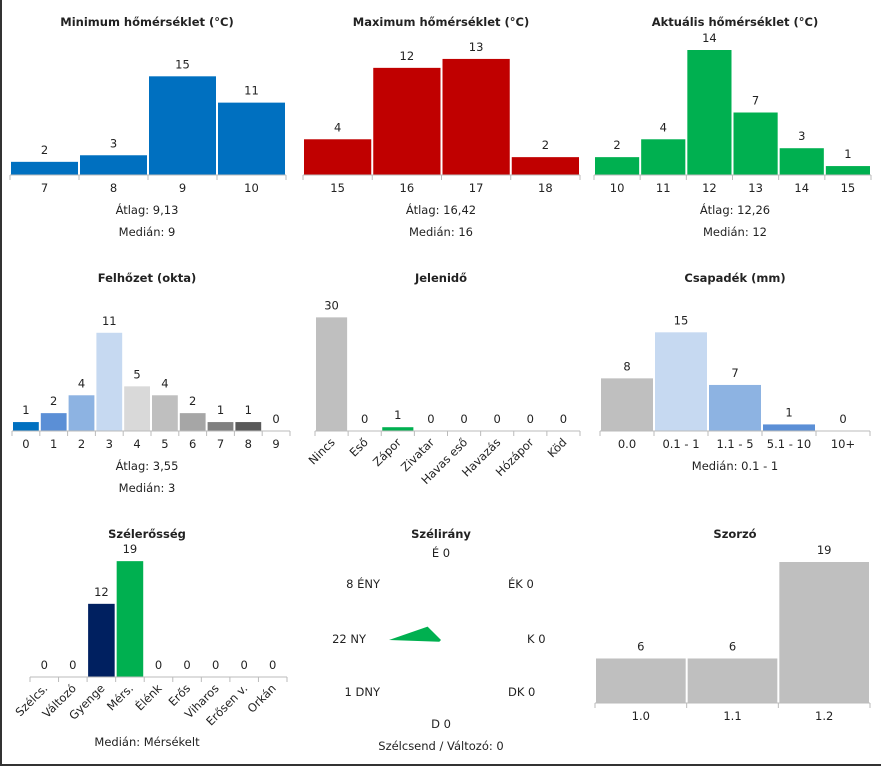 This screenshot has width=883, height=768. I want to click on tick-label: 5.1 - 10, so click(789, 444).